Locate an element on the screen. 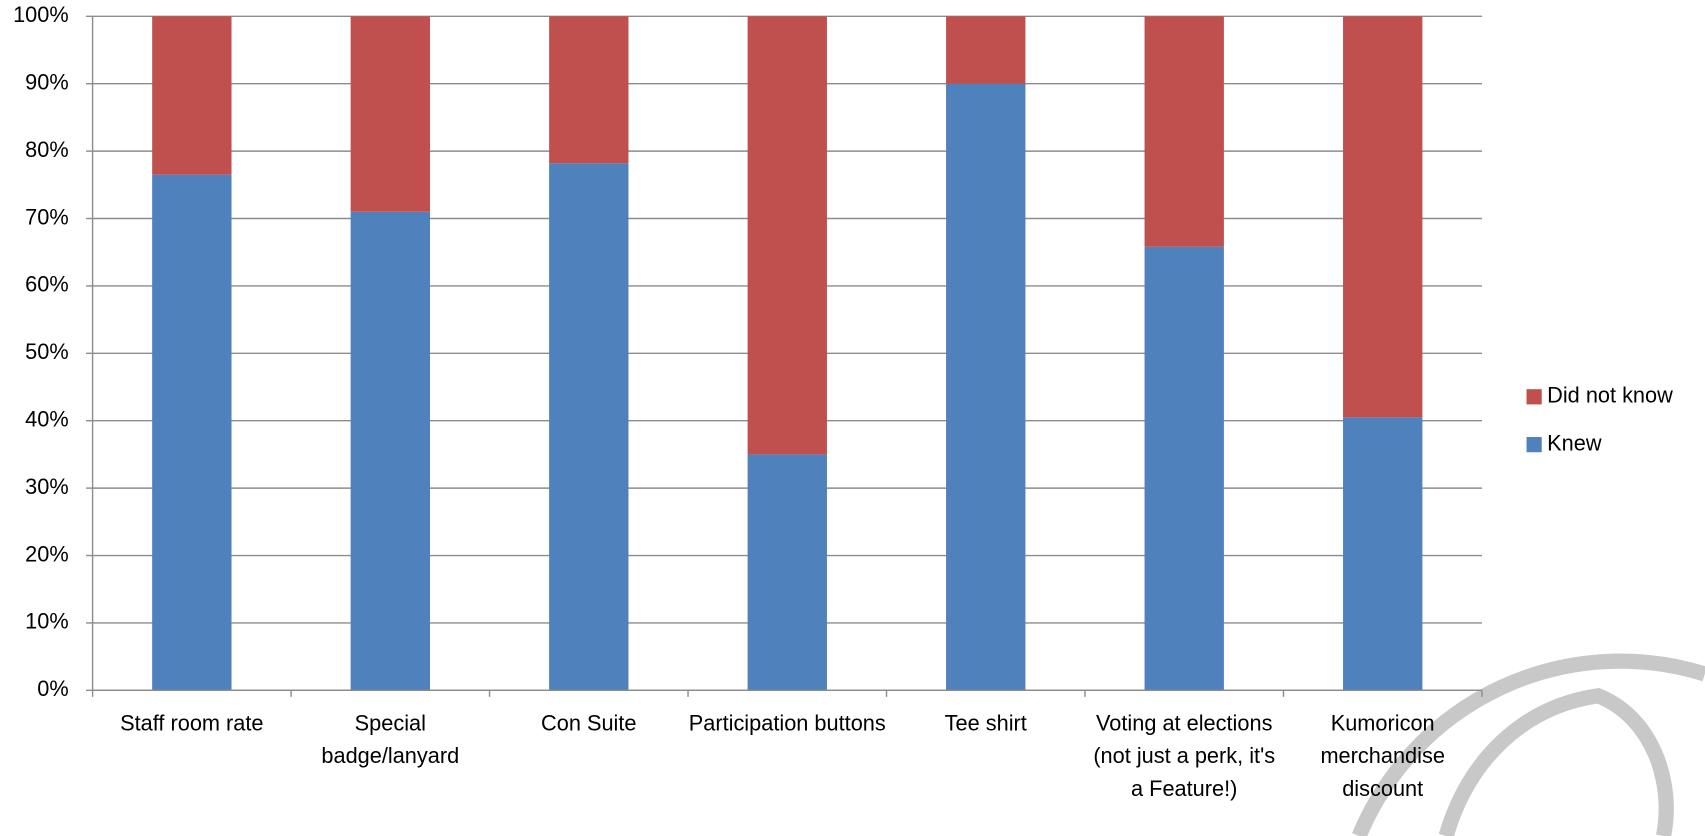 The image size is (1705, 836). x-tick-label-box: Special badge/lanyard is located at coordinates (390, 740).